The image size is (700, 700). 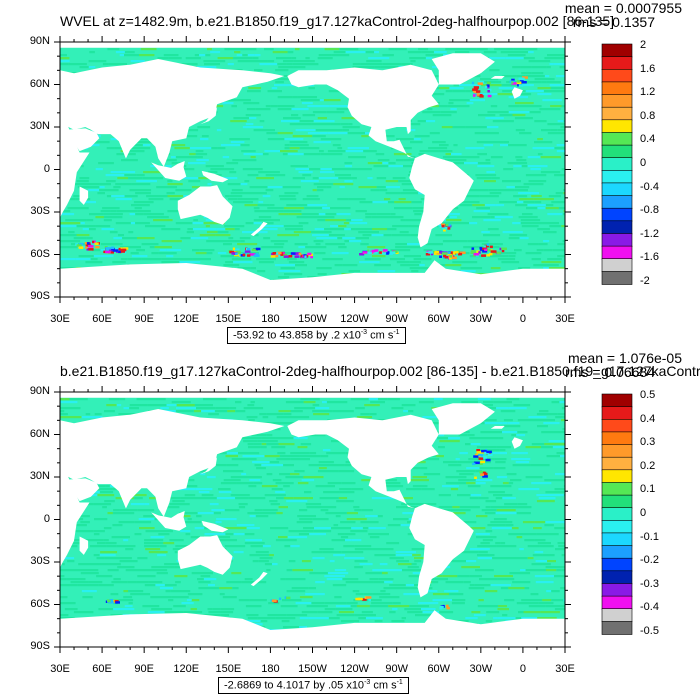 I want to click on range-unit: cm s, so click(x=380, y=335).